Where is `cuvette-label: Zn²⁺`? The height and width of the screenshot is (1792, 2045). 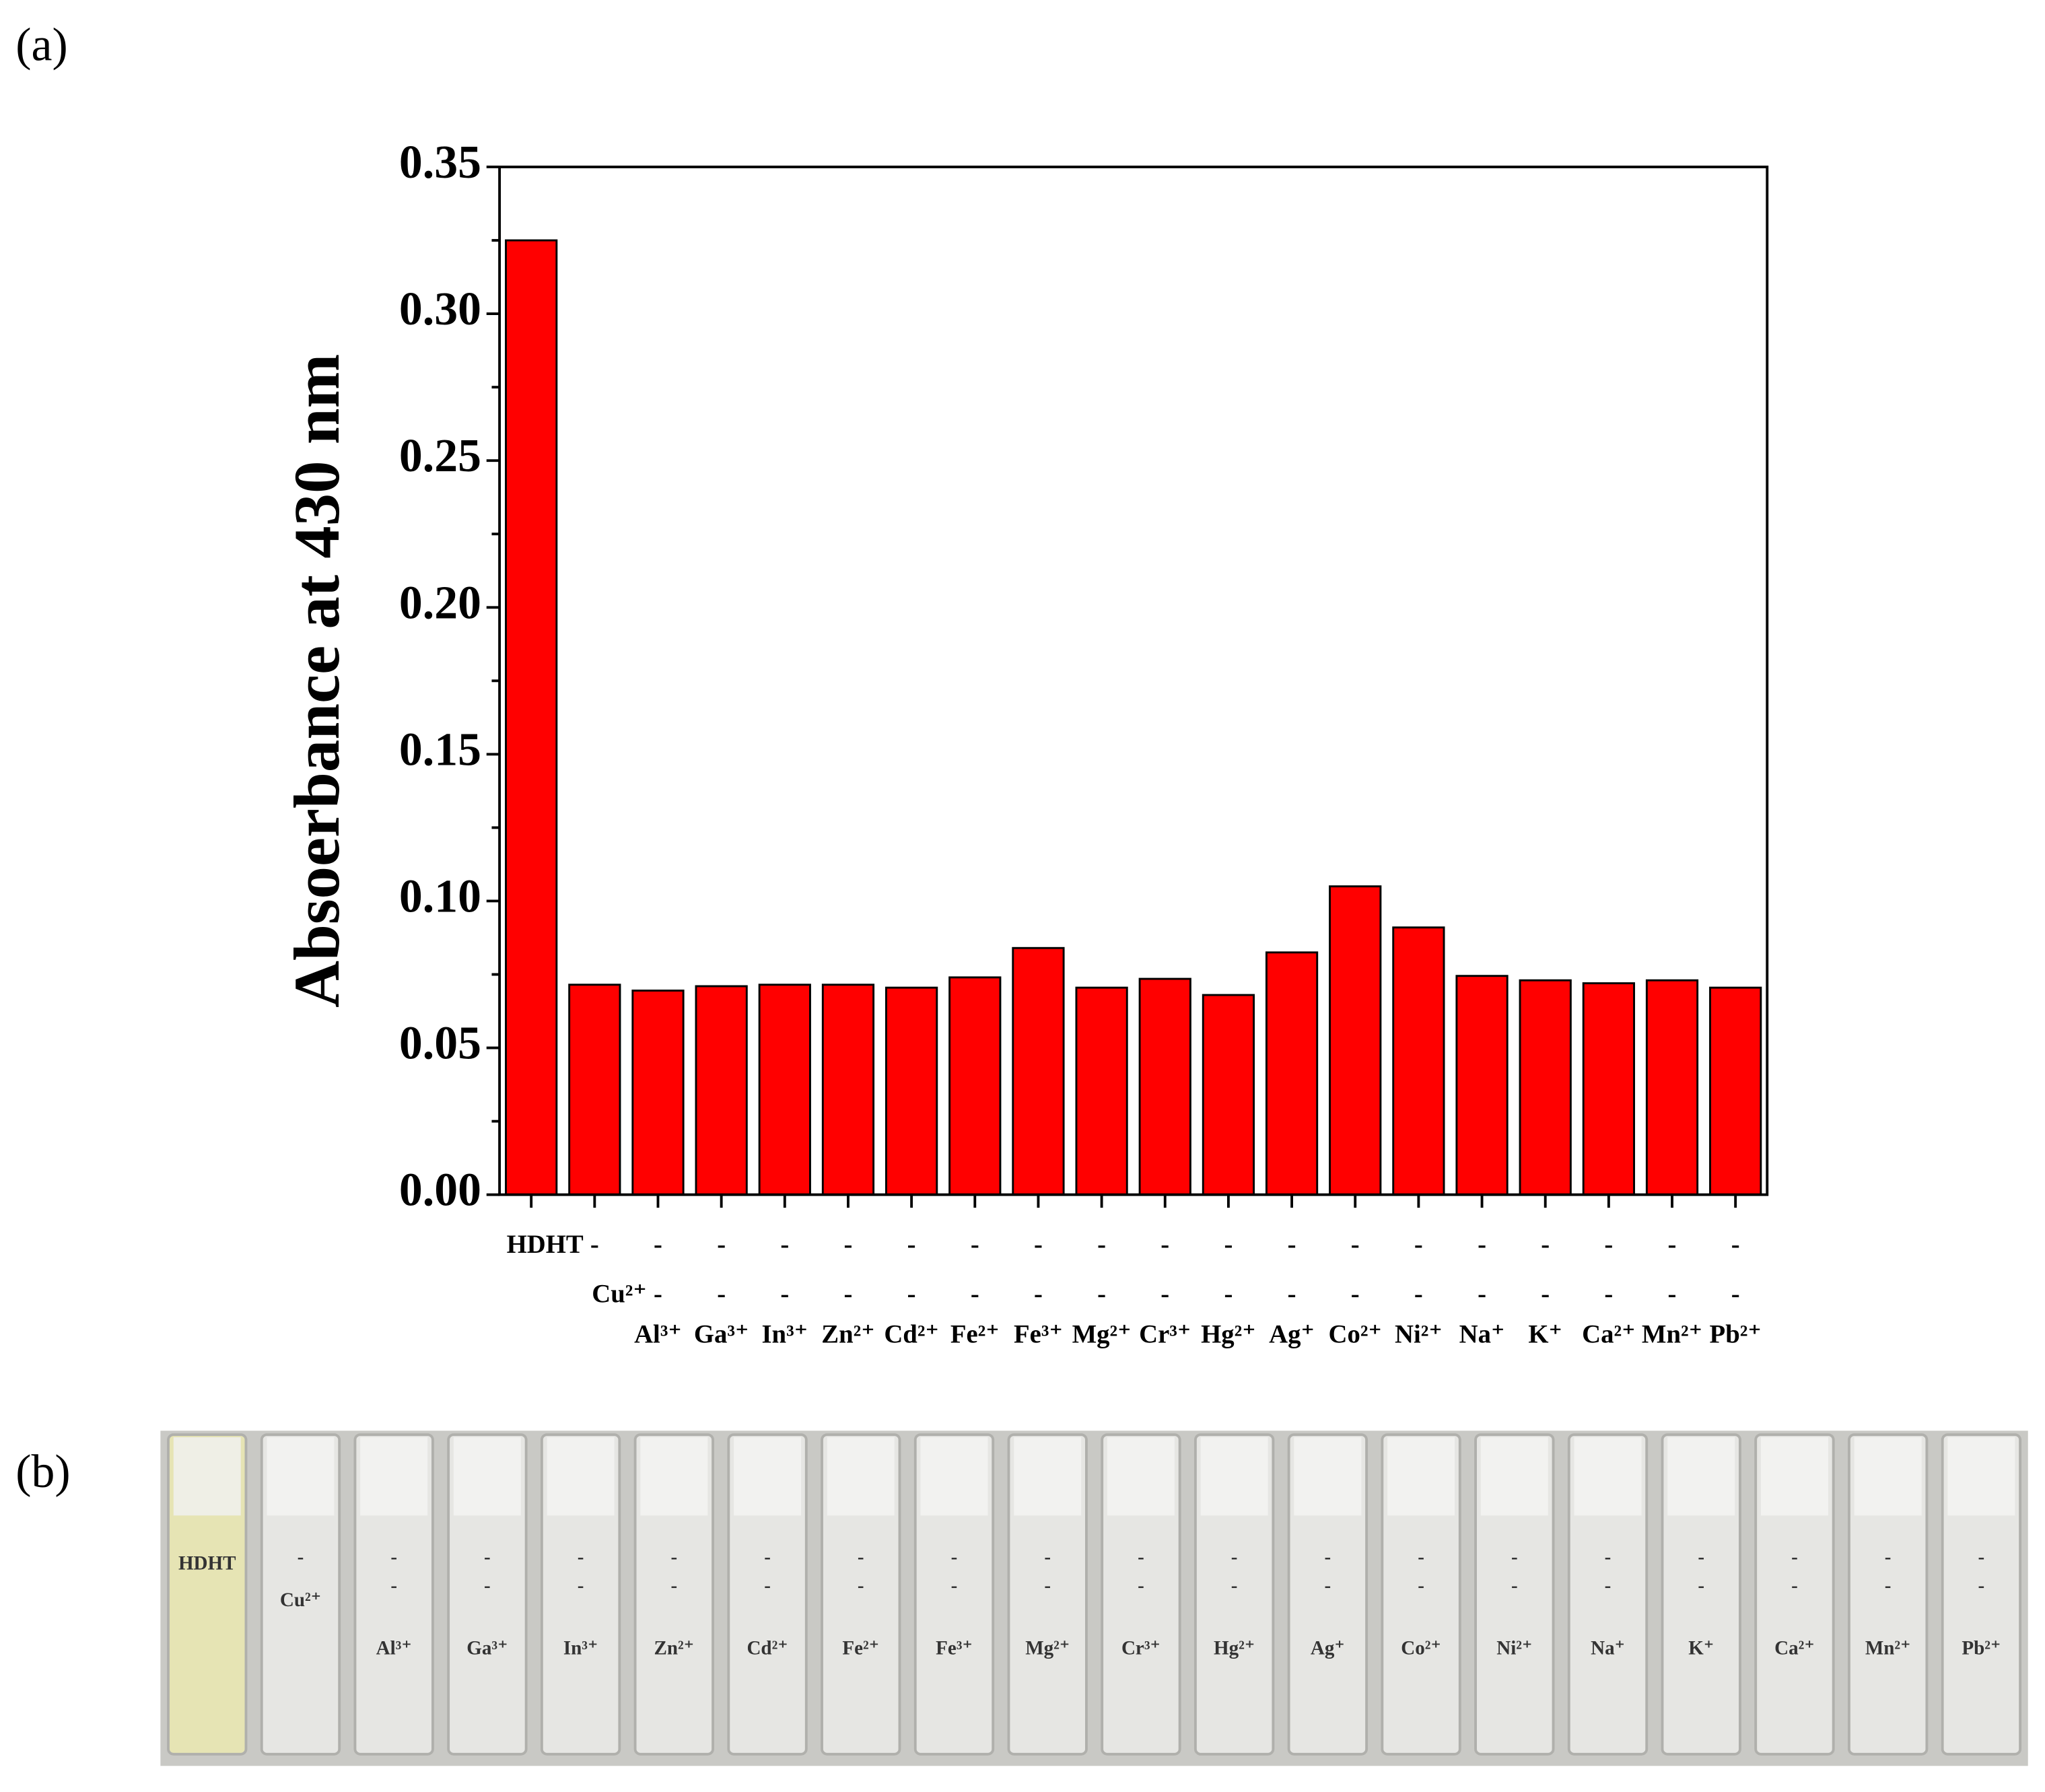 cuvette-label: Zn²⁺ is located at coordinates (674, 1648).